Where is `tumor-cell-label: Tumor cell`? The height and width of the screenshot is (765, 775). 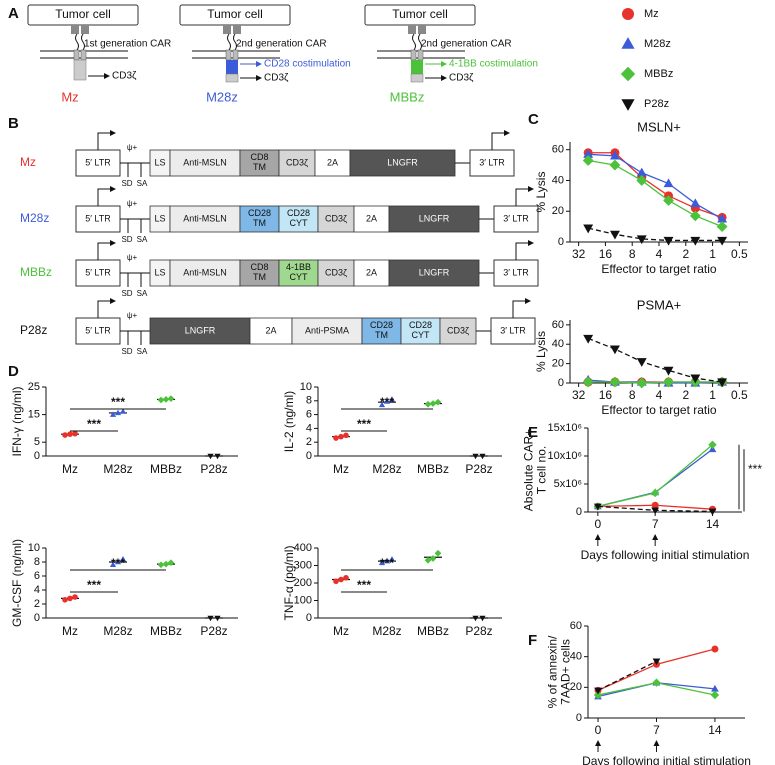
tumor-cell-label: Tumor cell is located at coordinates (235, 14).